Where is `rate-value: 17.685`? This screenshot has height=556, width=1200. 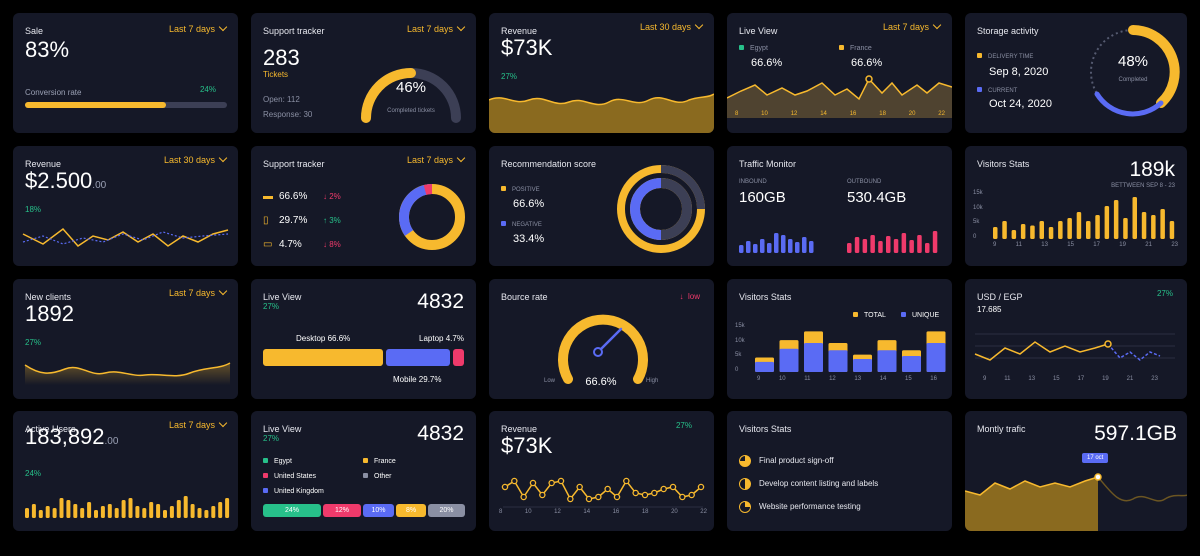 rate-value: 17.685 is located at coordinates (989, 309).